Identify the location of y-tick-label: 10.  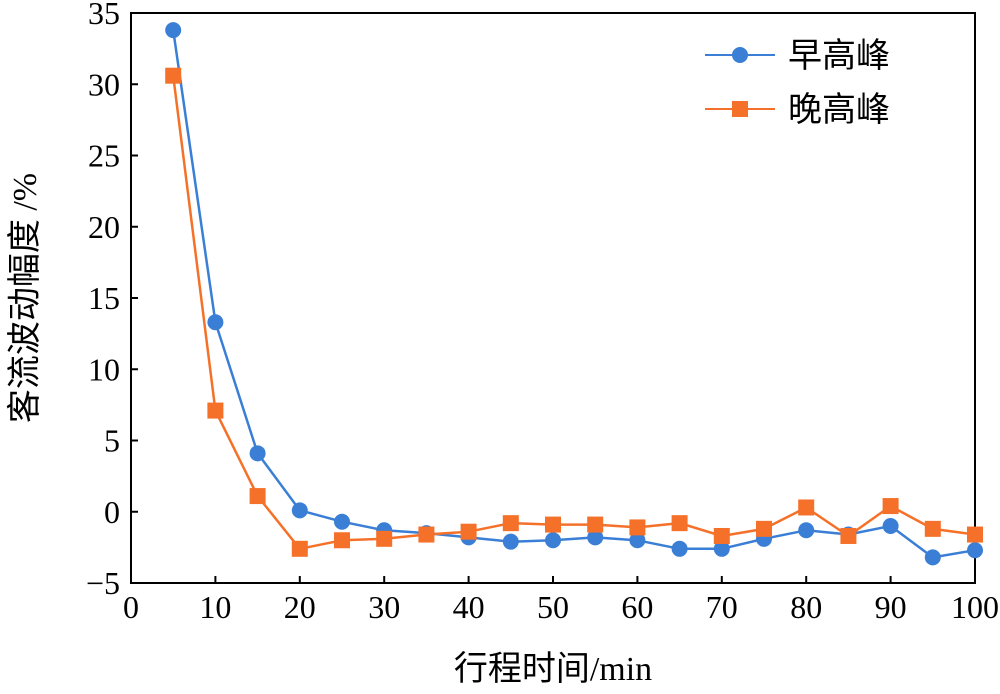
(104, 369).